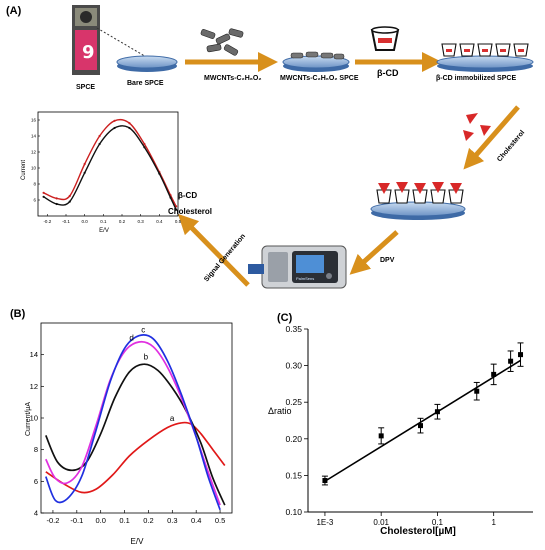 This screenshot has height=550, width=545. I want to click on panel-b-y-tick-label: 12, so click(34, 386).